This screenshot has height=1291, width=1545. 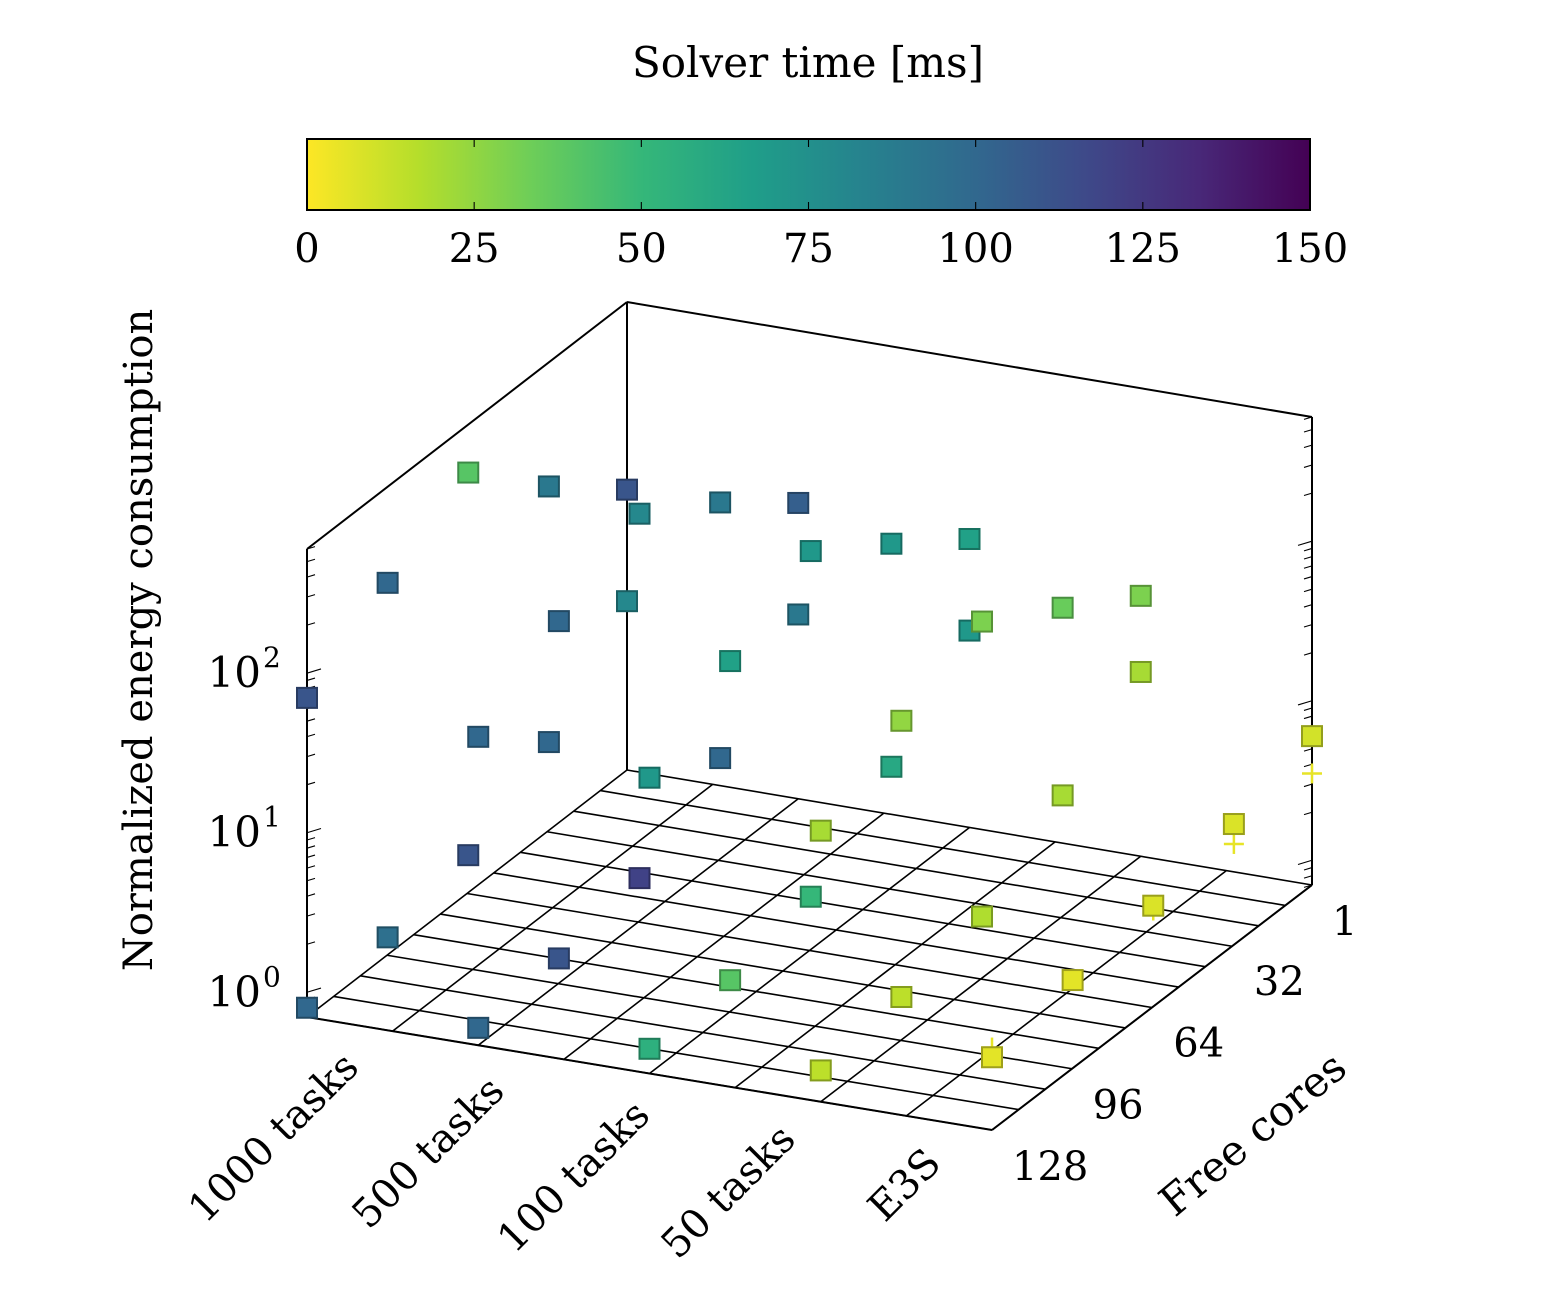 What do you see at coordinates (474, 249) in the screenshot?
I see `colorbar-tick-label: 25` at bounding box center [474, 249].